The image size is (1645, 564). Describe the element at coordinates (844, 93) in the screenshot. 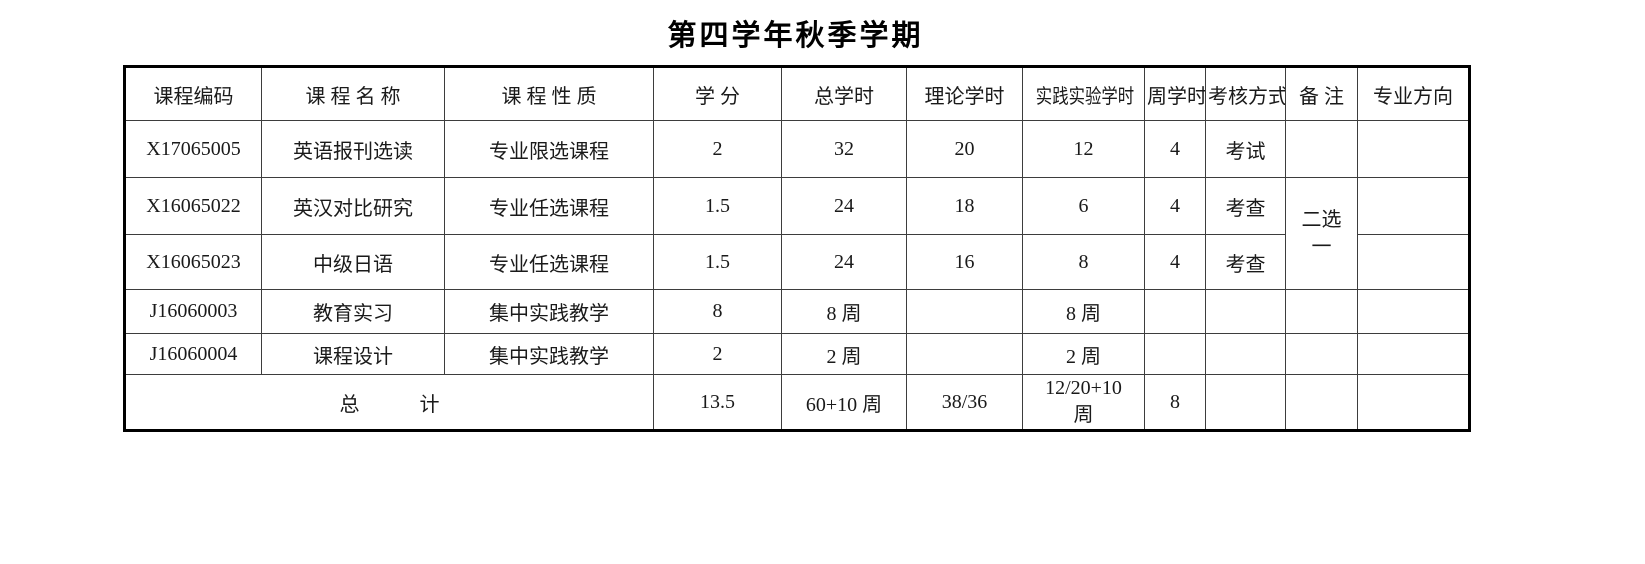

I see `column-header-total-hours: 总学时` at that location.